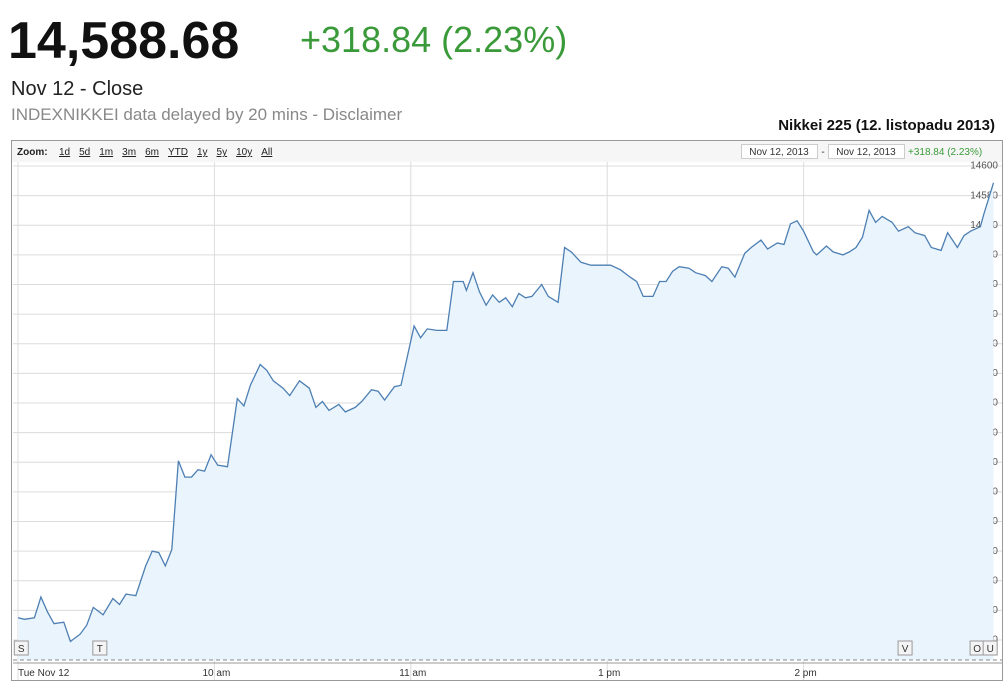 The image size is (1005, 683). I want to click on zoom-option: 1d, so click(64, 152).